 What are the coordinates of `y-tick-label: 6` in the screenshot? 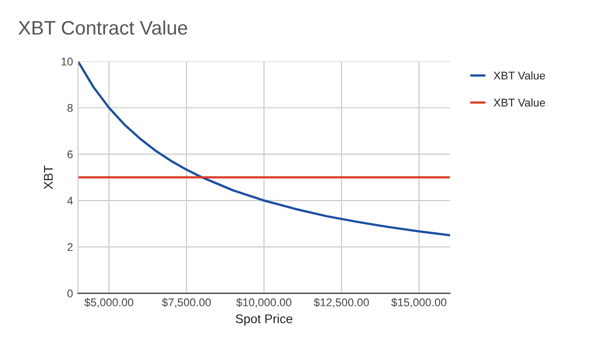 It's located at (70, 154).